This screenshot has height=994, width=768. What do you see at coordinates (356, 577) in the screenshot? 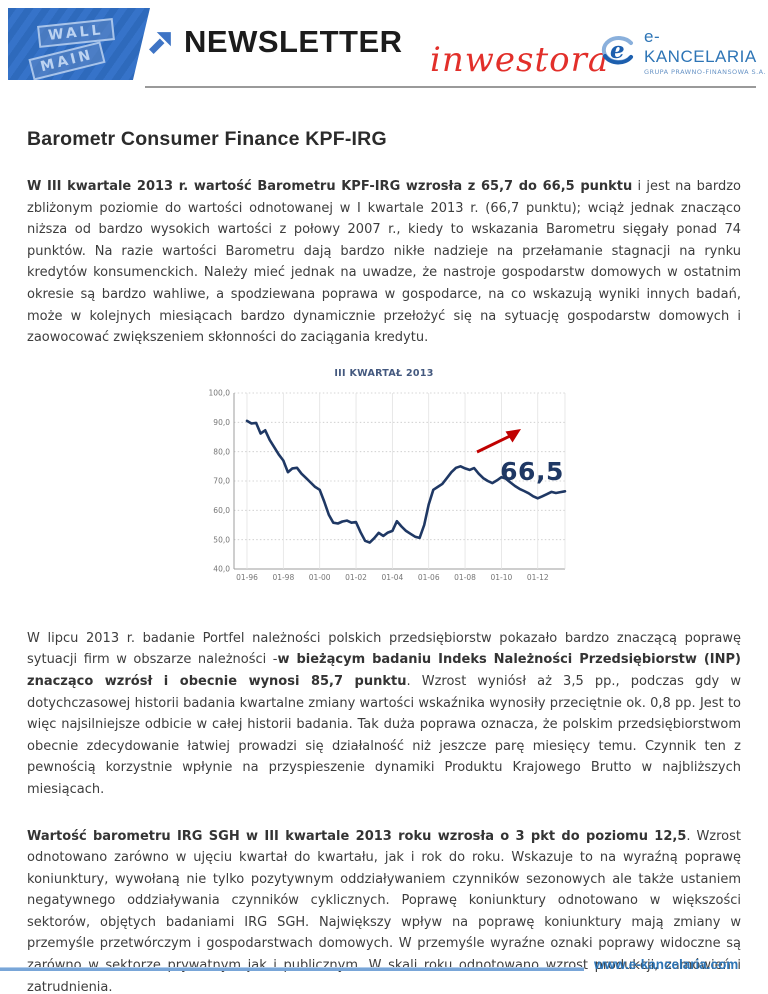
I see `svg-text: 01-02` at bounding box center [356, 577].